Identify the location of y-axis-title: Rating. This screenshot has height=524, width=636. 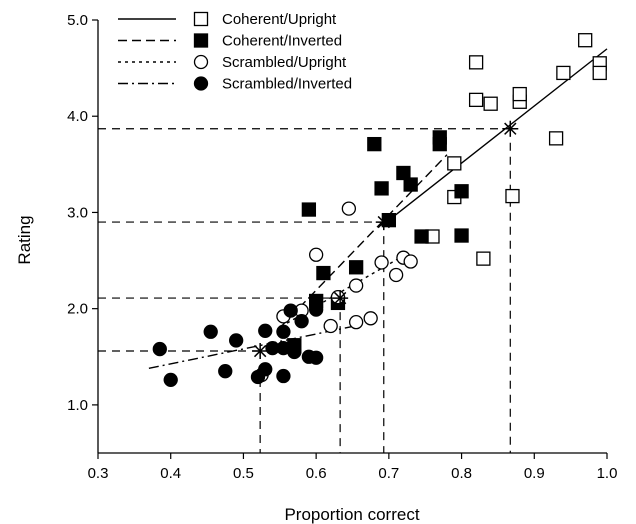
(24, 239).